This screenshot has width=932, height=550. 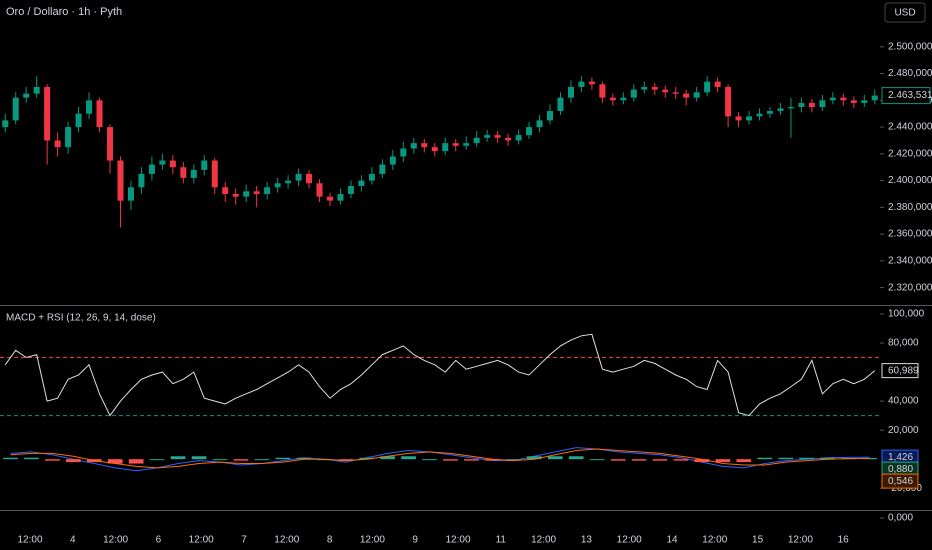 I want to click on y-tick-label: 2.500,000, so click(x=910, y=46).